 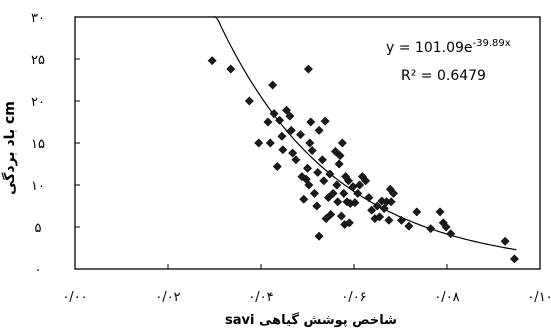 I want to click on y-tick-label: ۰, so click(x=38, y=270).